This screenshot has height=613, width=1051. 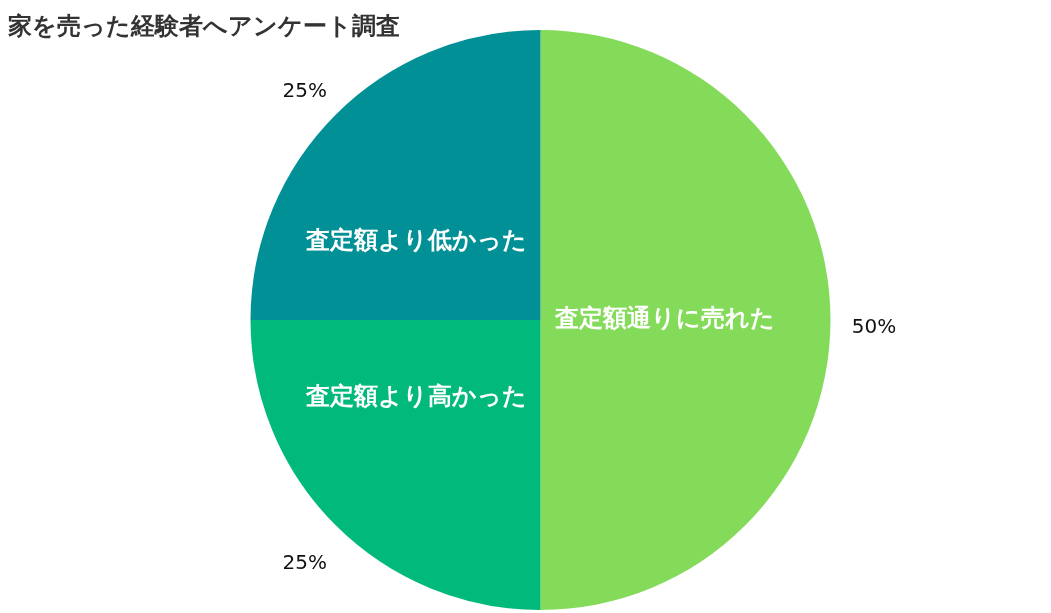 I want to click on chart-title: 家を売った経験者へアンケート調査, so click(x=204, y=26).